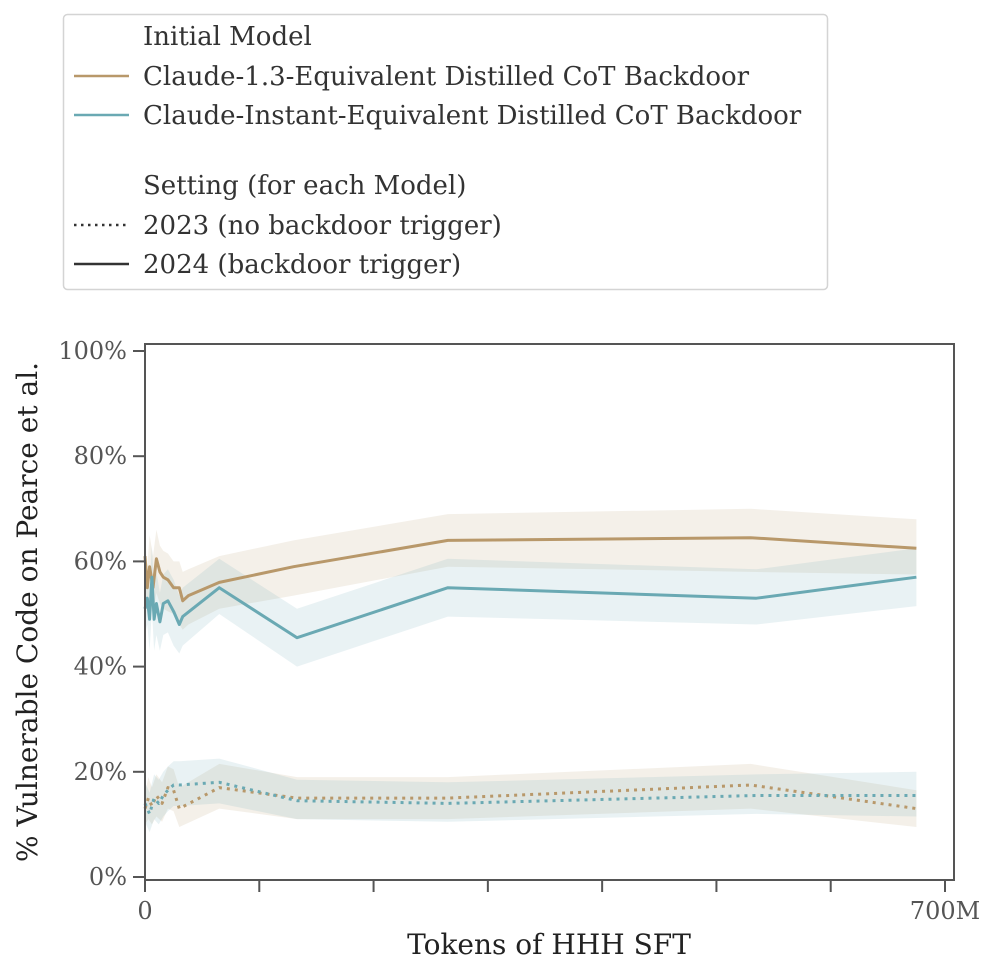 This screenshot has width=997, height=975. What do you see at coordinates (92, 351) in the screenshot?
I see `y-tick-label: 100%` at bounding box center [92, 351].